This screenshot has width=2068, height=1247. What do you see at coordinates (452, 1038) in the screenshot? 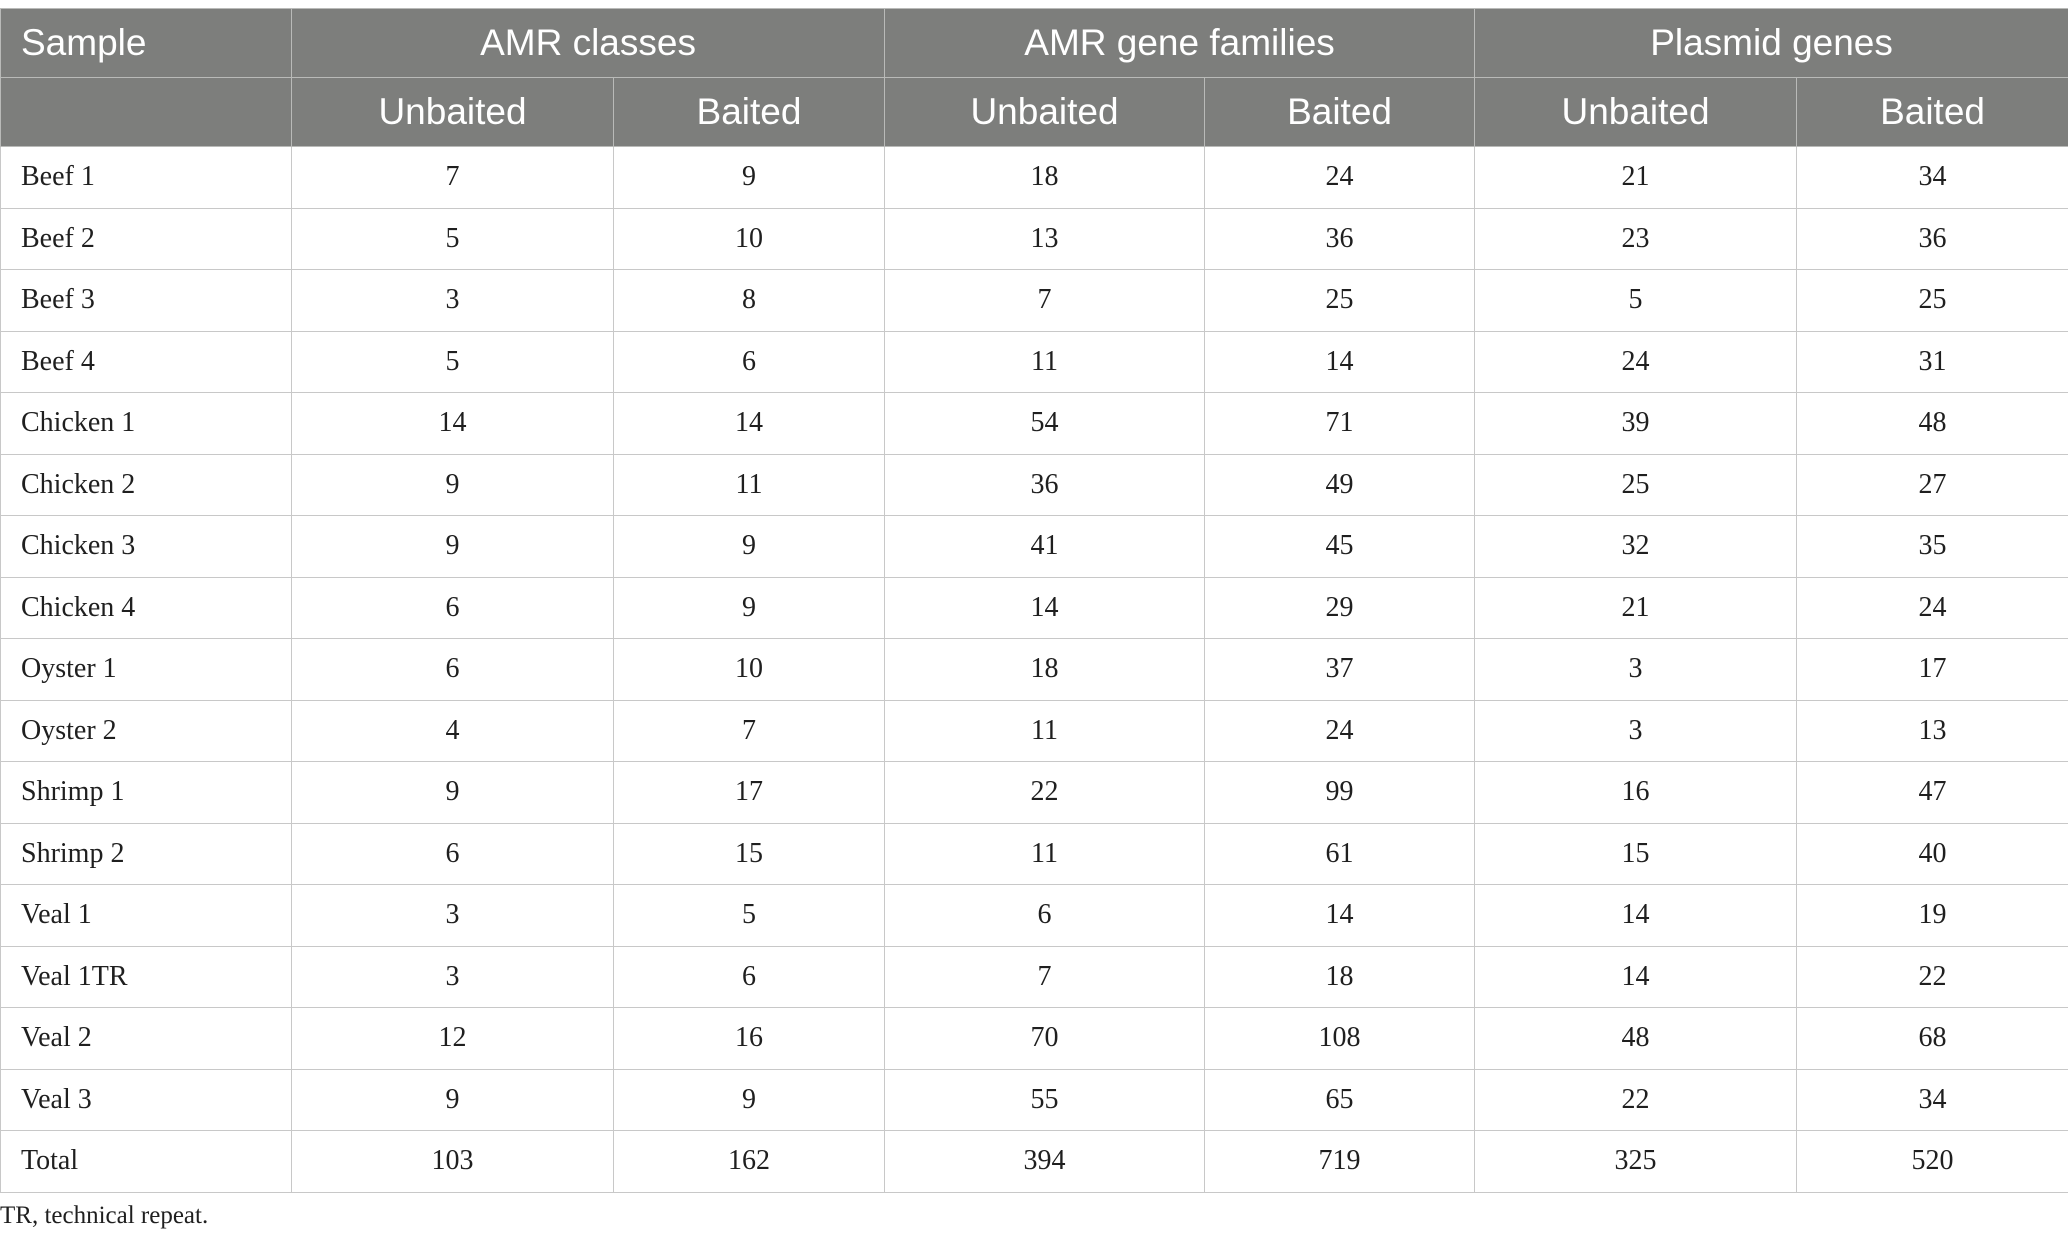
I see `value-cell: 12` at bounding box center [452, 1038].